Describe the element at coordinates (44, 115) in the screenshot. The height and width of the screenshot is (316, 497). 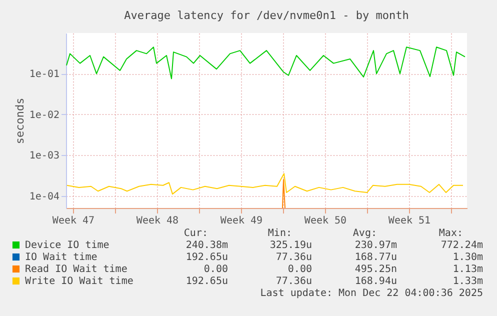
I see `y-tick-label: 1e-02` at that location.